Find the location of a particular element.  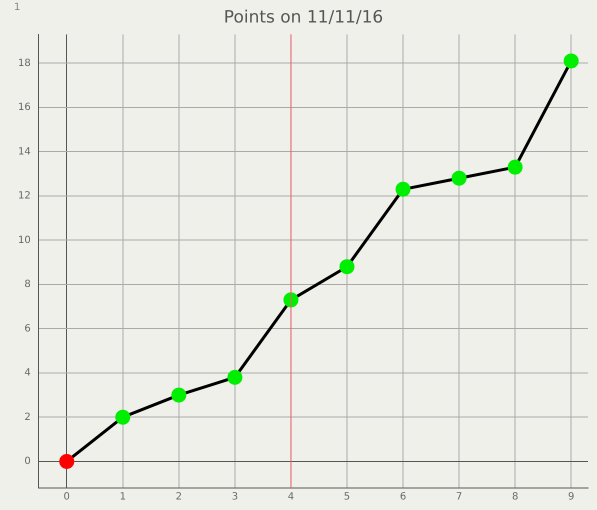

x-tick-label: 4 is located at coordinates (291, 497).